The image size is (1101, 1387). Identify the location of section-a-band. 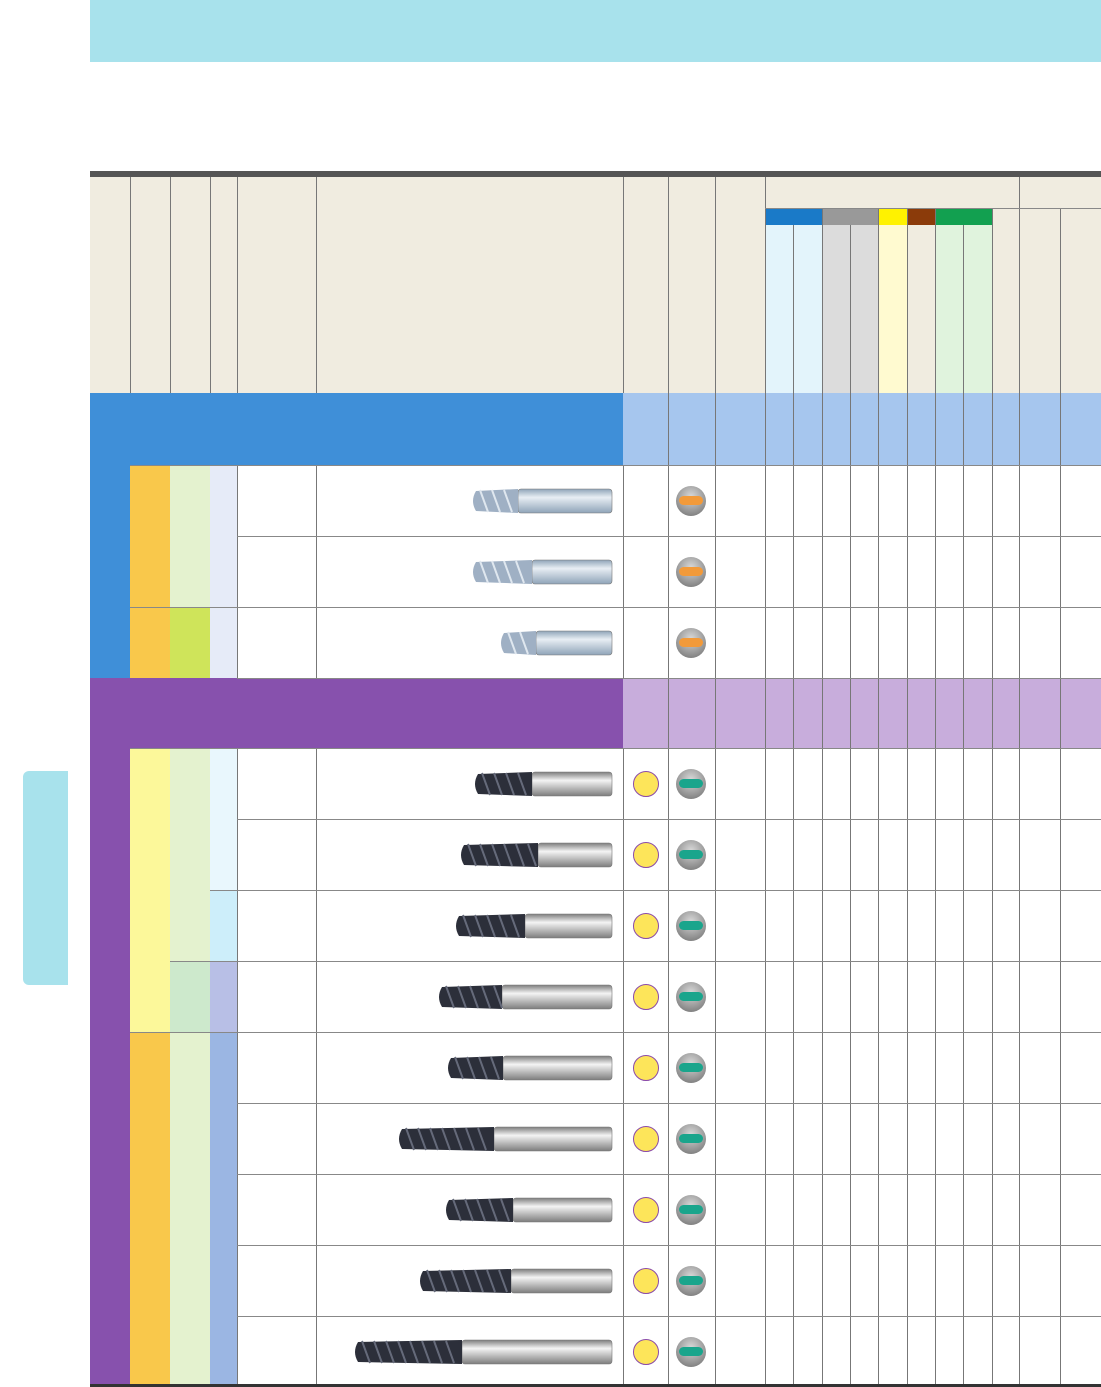
(356, 429).